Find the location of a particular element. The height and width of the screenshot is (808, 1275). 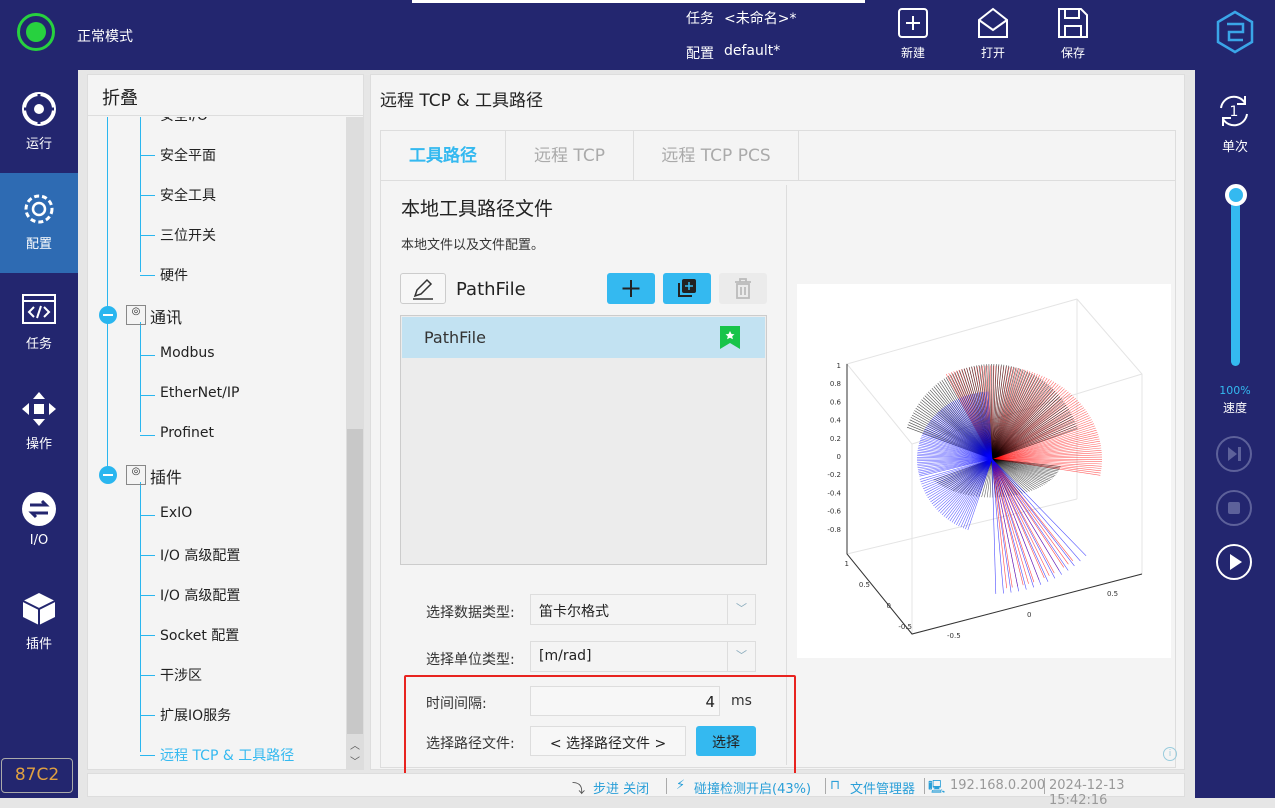

tree-item: 硬件 is located at coordinates (174, 275).